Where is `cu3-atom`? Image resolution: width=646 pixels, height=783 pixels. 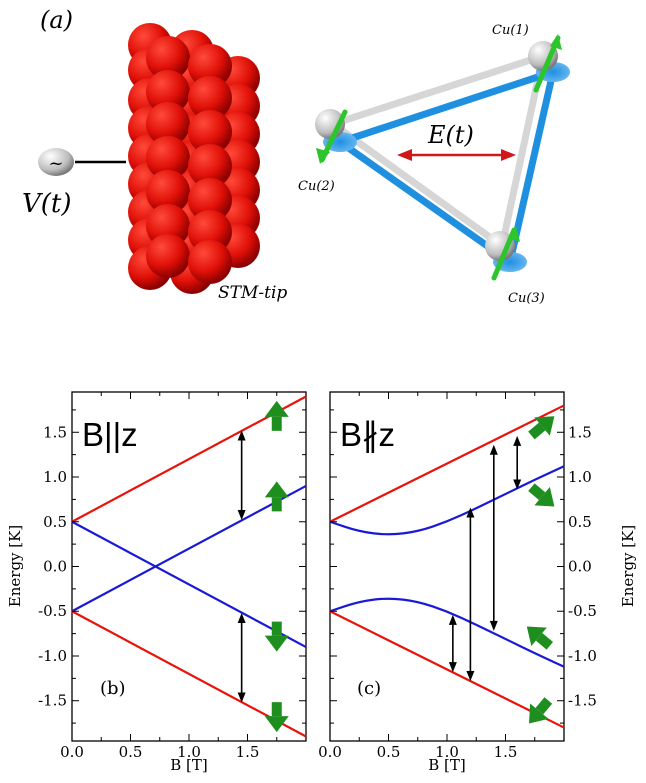
cu3-atom is located at coordinates (500, 246).